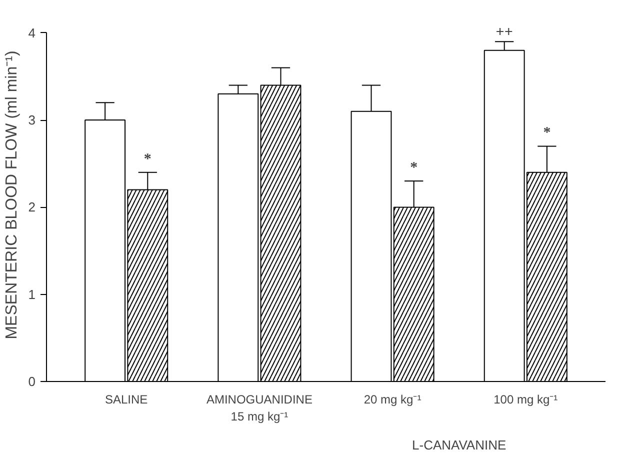 The image size is (621, 460). What do you see at coordinates (11, 195) in the screenshot?
I see `y-axis-title: MESENTERIC BLOOD FLOW (ml min⁻¹)` at bounding box center [11, 195].